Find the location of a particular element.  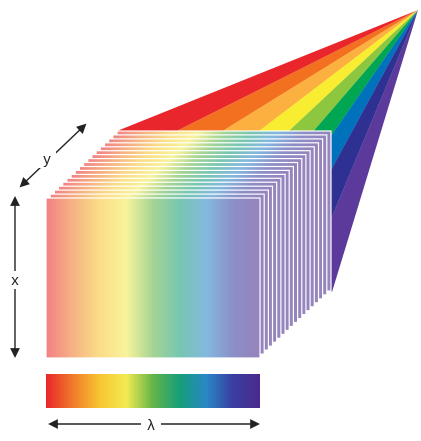

x-label-bg is located at coordinates (15, 280).